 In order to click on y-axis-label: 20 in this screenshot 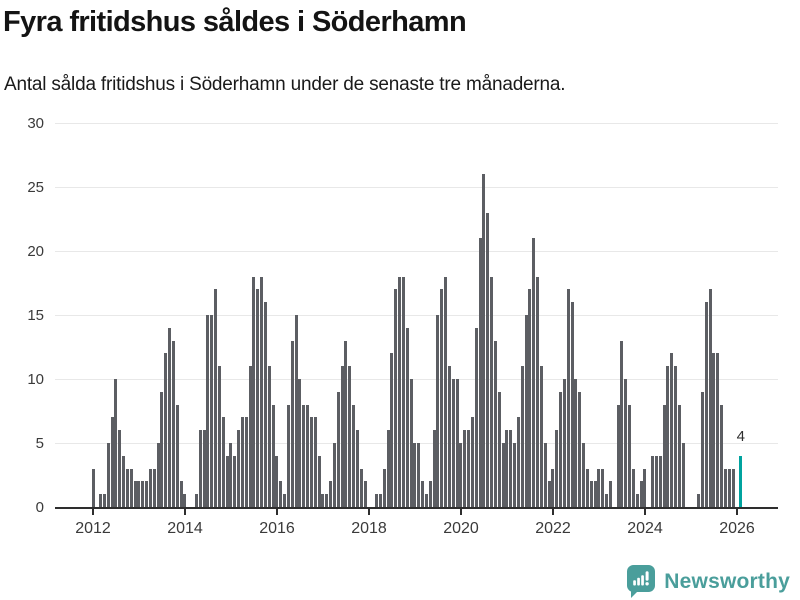, I will do `click(35, 251)`.